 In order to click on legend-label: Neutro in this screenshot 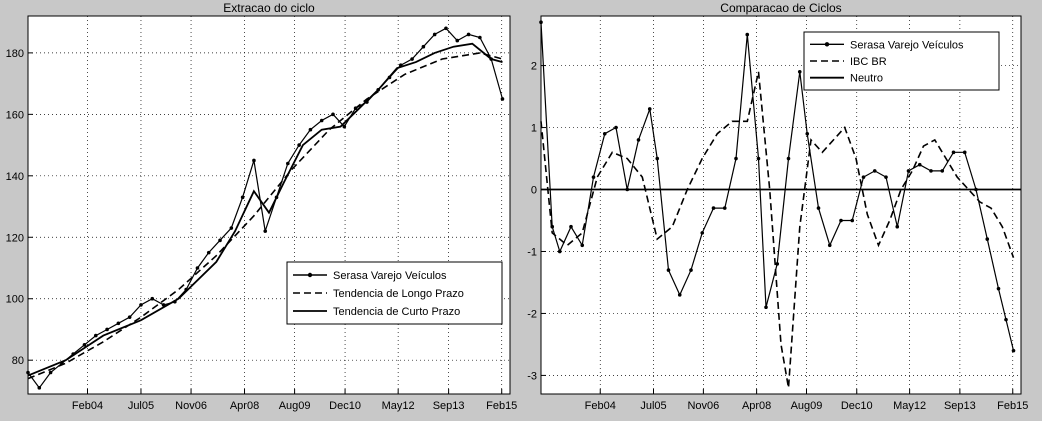, I will do `click(866, 79)`.